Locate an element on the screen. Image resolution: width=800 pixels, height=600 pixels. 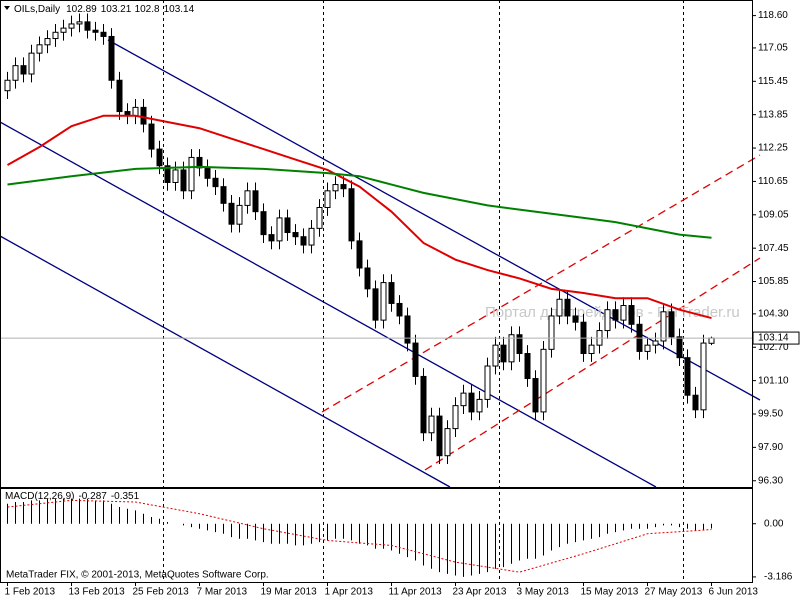
last-high: 103.21 is located at coordinates (116, 9).